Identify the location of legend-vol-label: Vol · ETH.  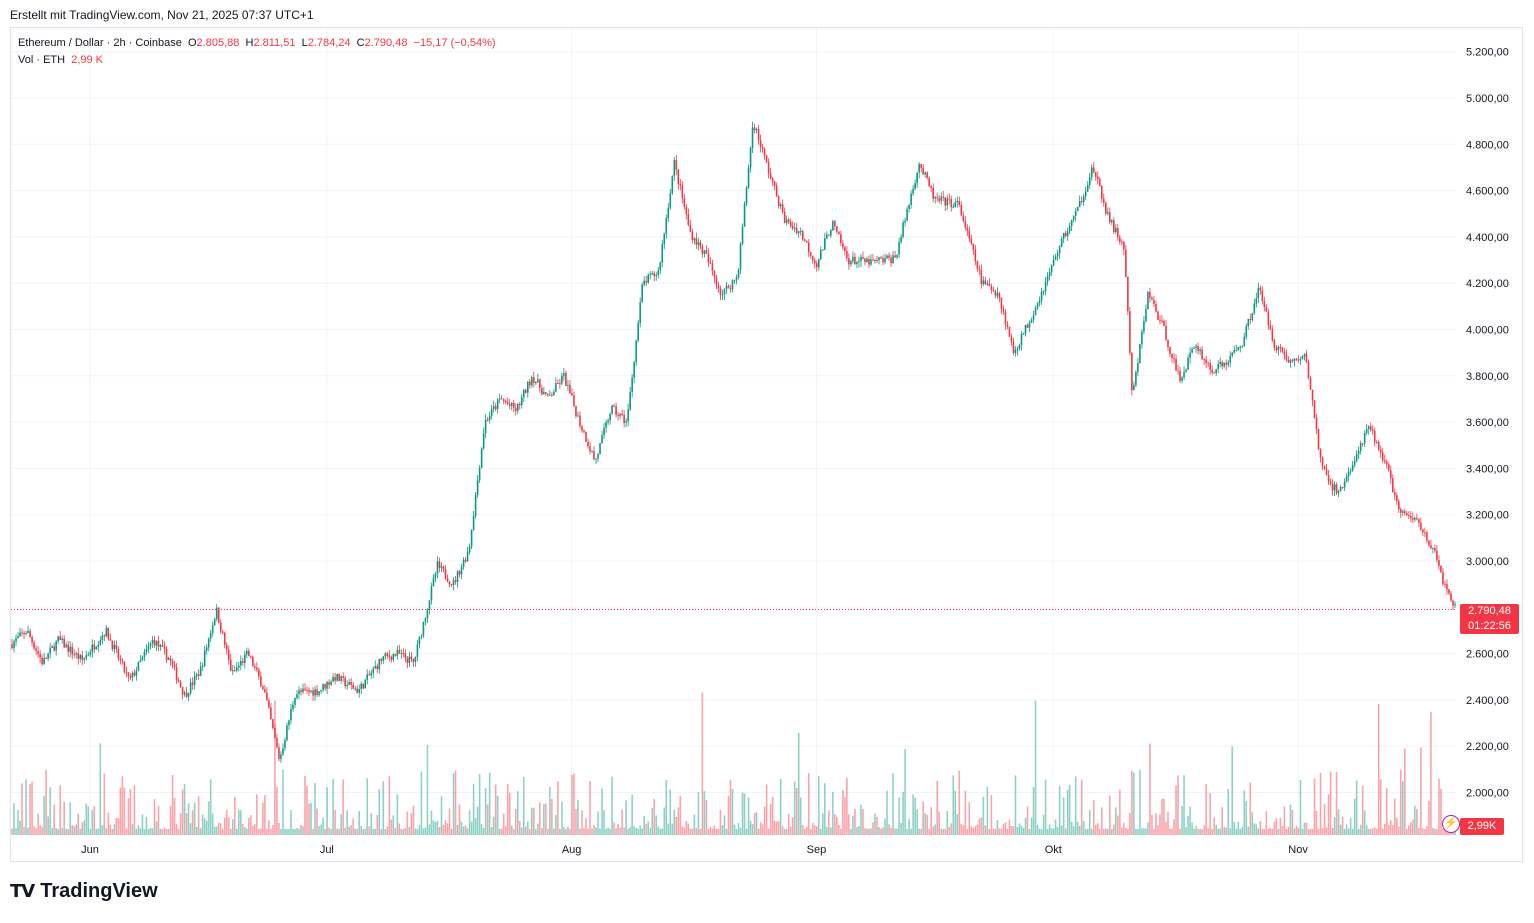
(42, 60).